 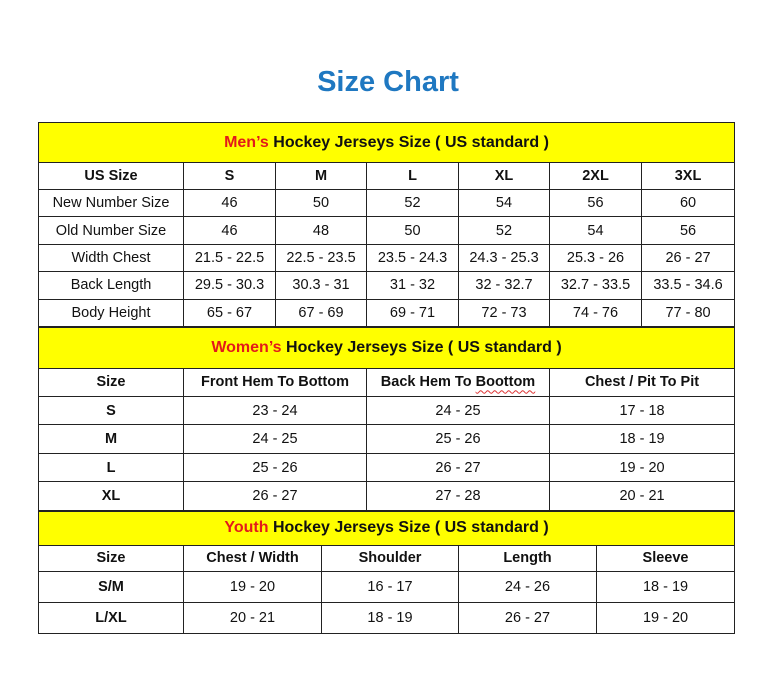 What do you see at coordinates (111, 467) in the screenshot?
I see `row-label: L` at bounding box center [111, 467].